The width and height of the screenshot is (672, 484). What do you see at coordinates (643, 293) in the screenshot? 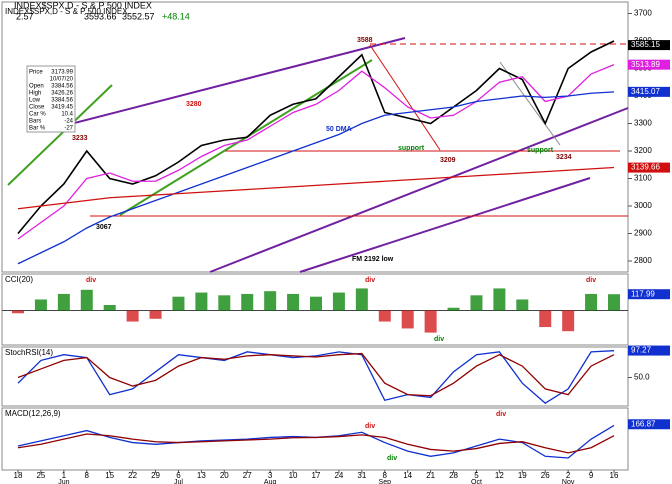
I see `last-label: 117.99` at bounding box center [643, 293].